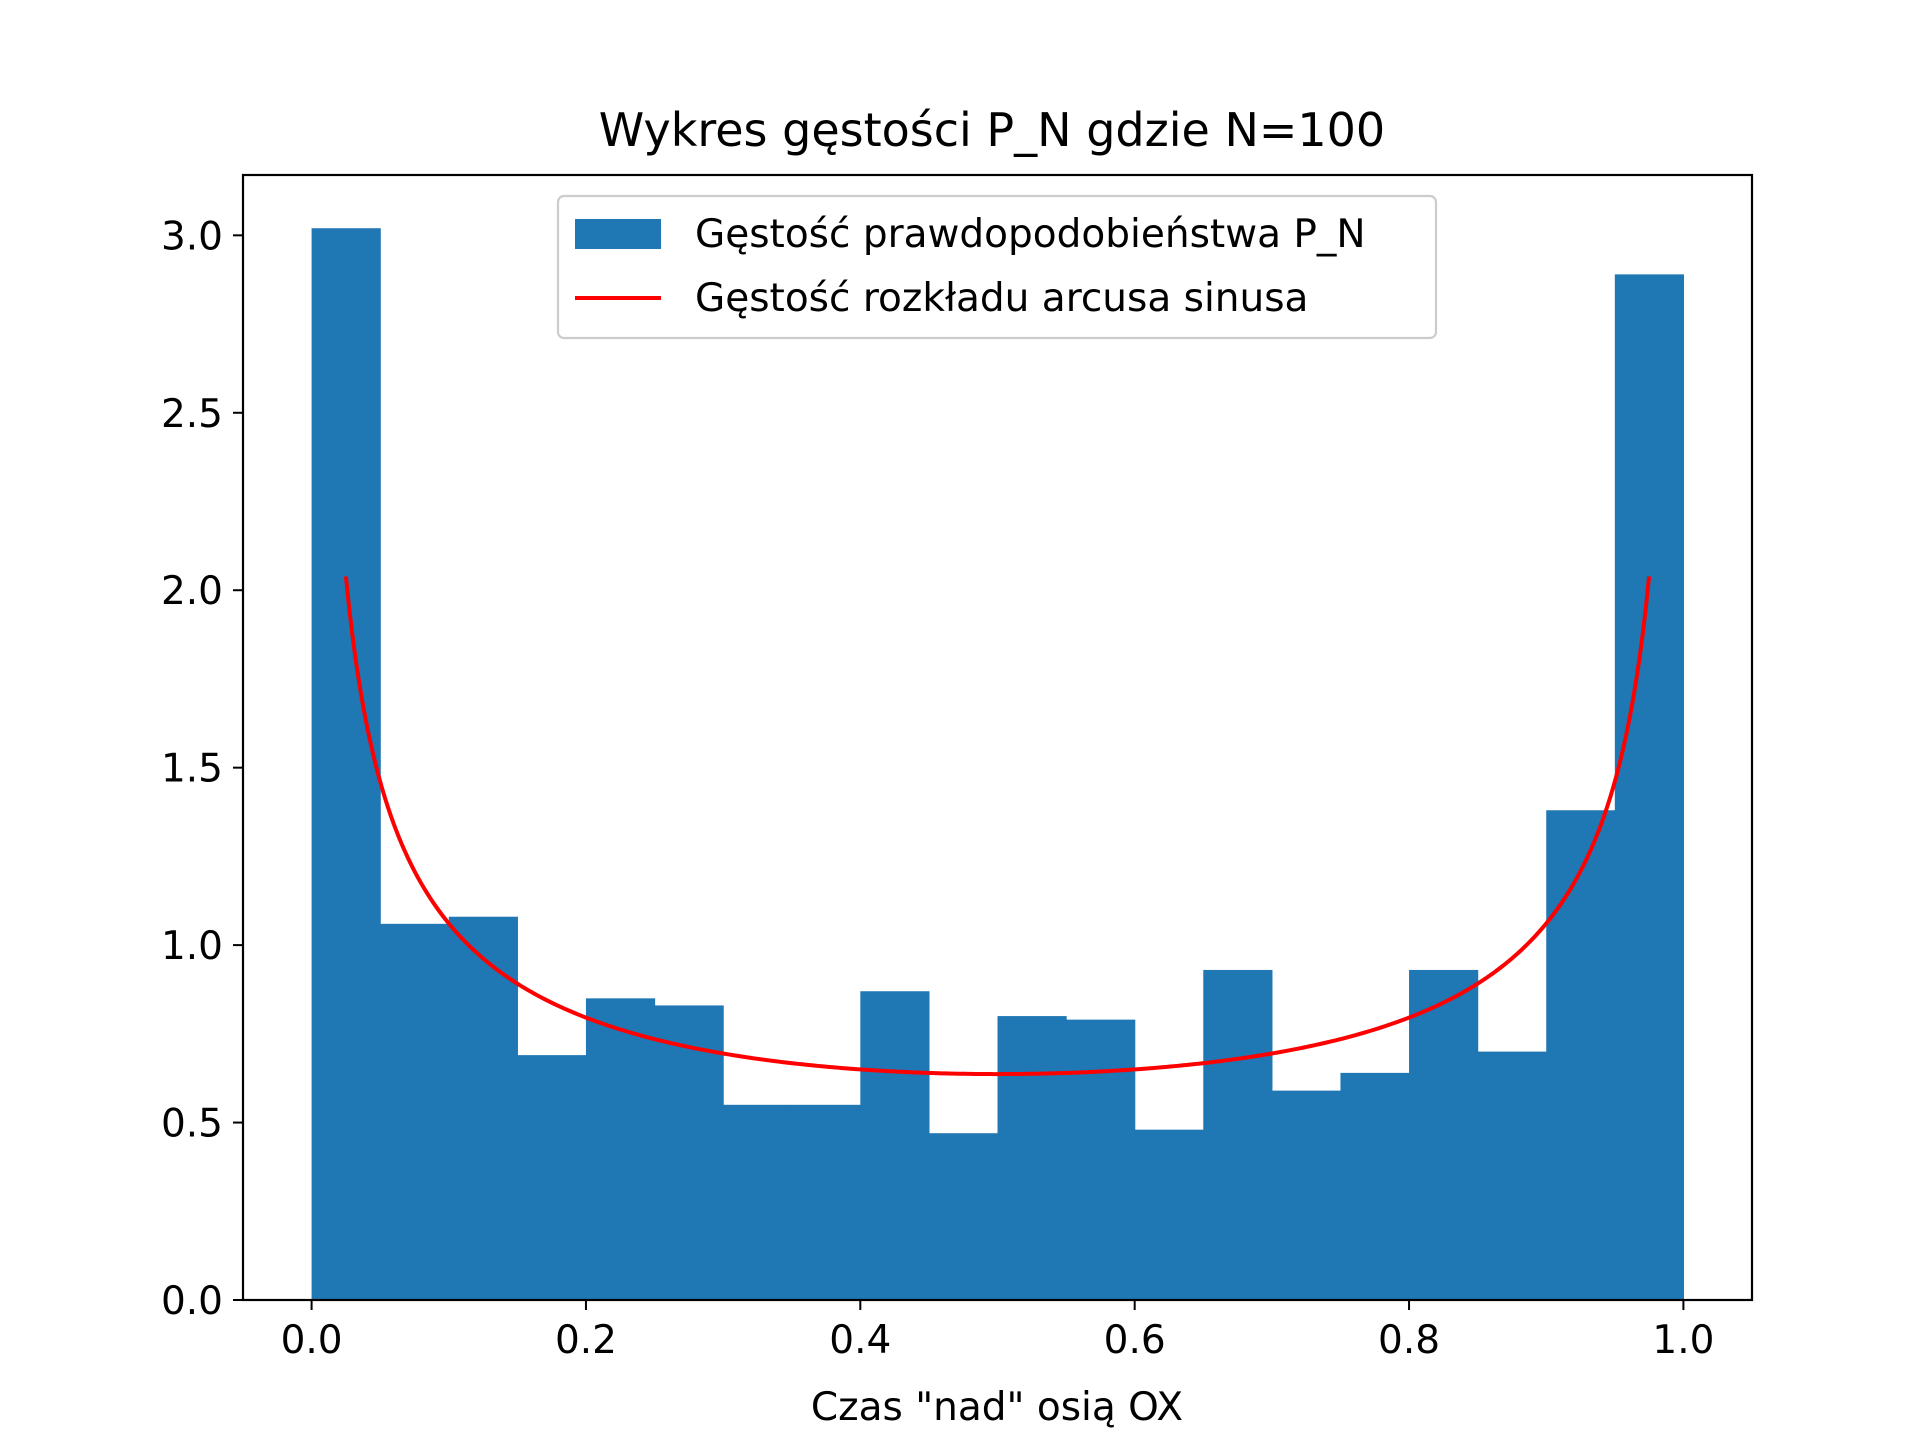 Image resolution: width=1920 pixels, height=1440 pixels. What do you see at coordinates (1683, 1340) in the screenshot?
I see `x-tick-label: 1.0` at bounding box center [1683, 1340].